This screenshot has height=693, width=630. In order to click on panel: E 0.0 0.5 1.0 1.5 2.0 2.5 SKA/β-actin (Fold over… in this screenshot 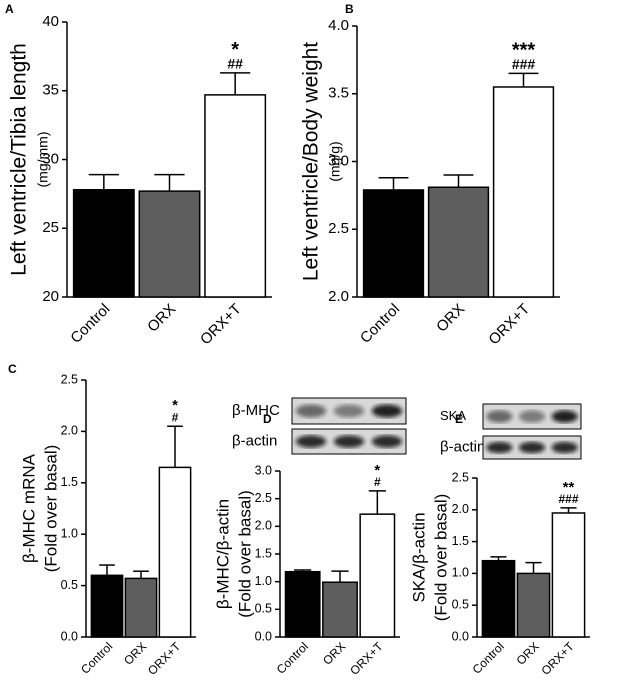, I will do `click(499, 540)`.